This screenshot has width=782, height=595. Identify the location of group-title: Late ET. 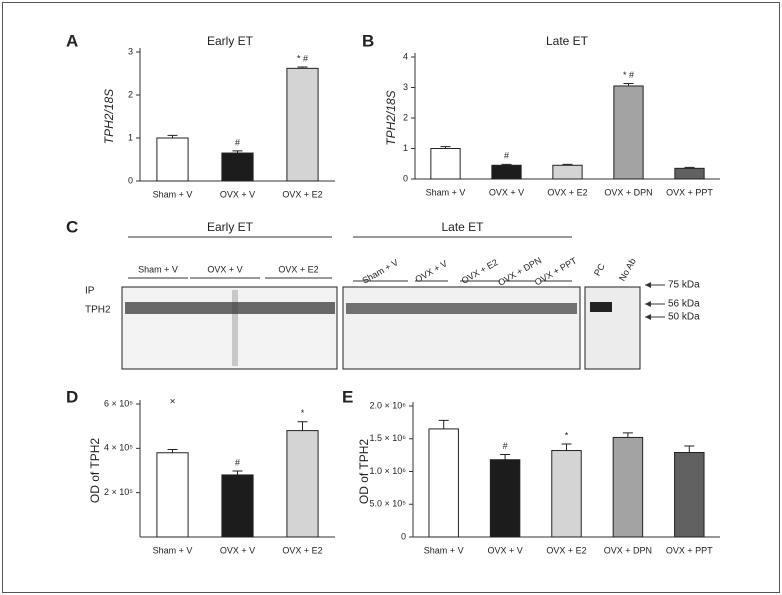
(462, 227).